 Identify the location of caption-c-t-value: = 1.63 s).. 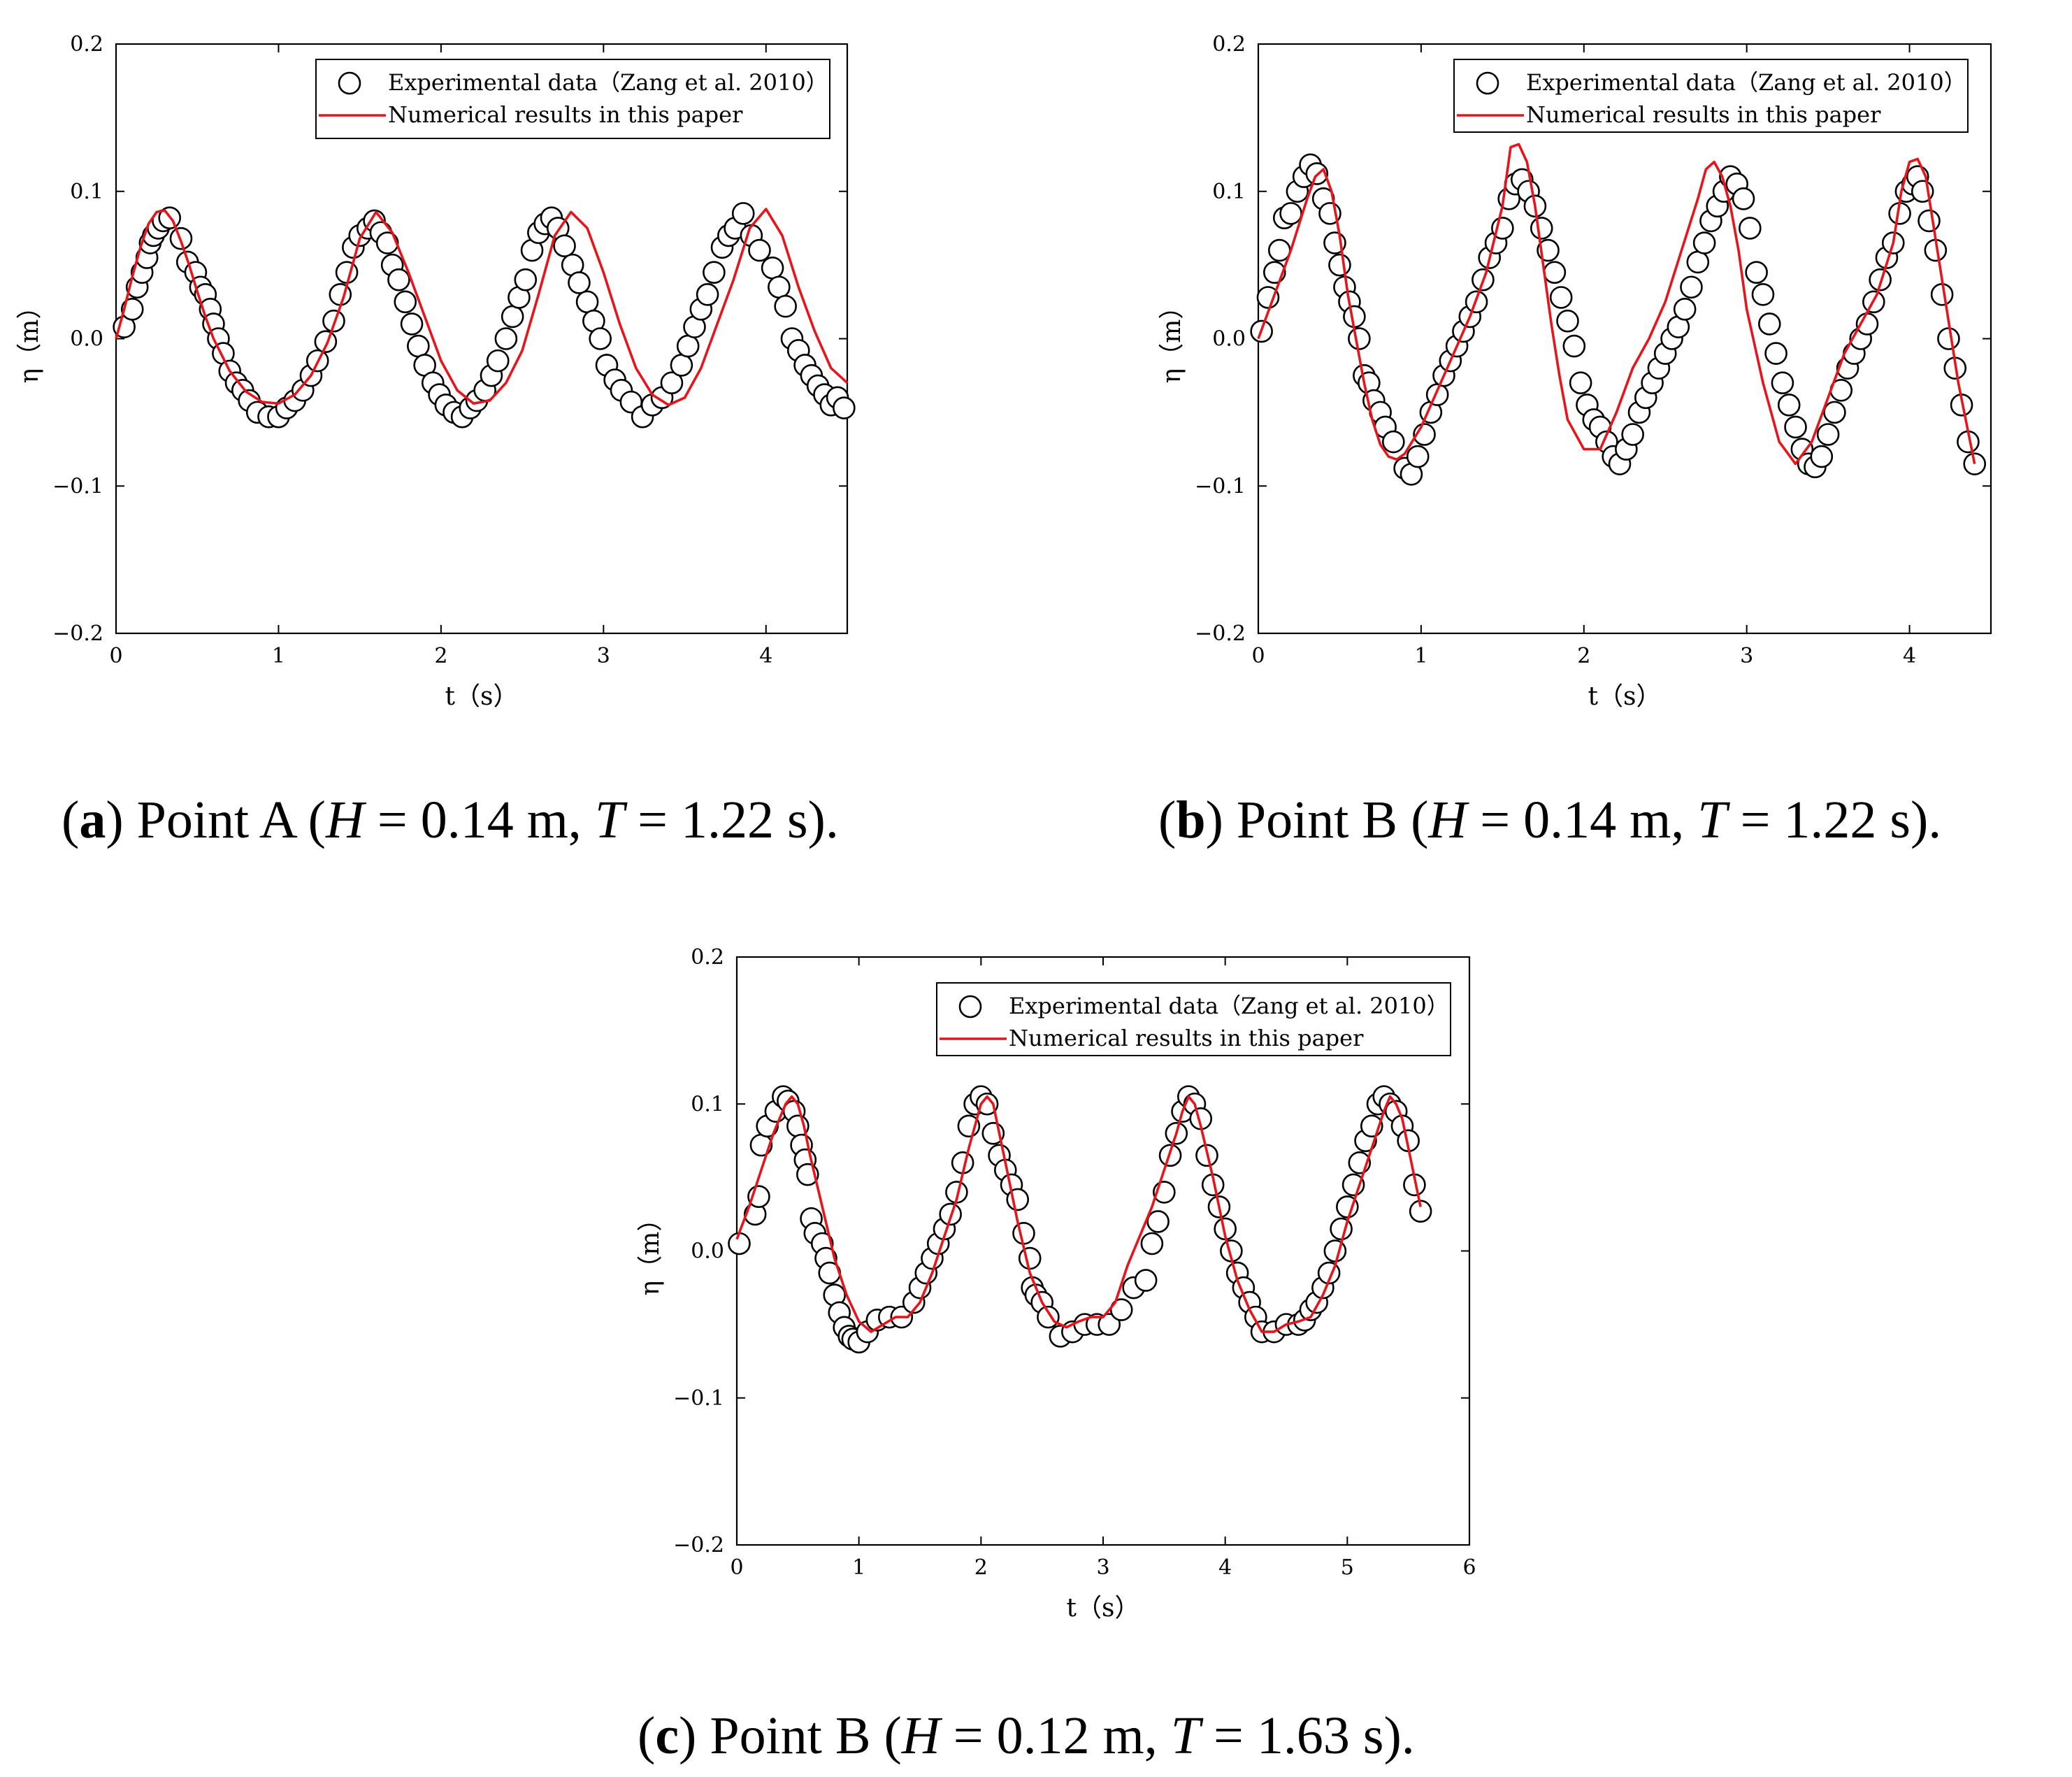
(1307, 1736).